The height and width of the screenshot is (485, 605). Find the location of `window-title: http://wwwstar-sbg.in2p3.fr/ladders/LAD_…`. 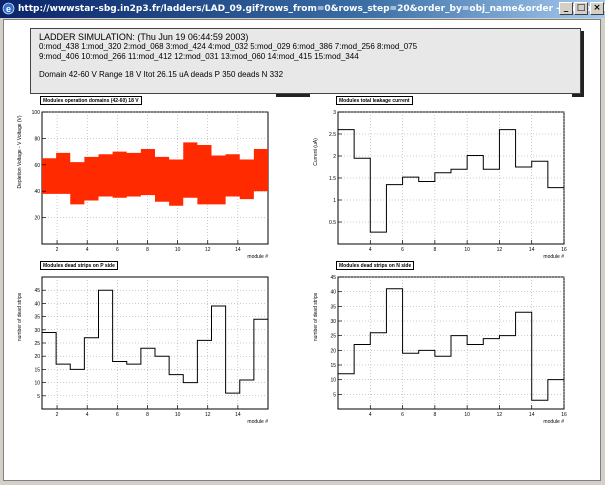

window-title: http://wwwstar-sbg.in2p3.fr/ladders/LAD_… is located at coordinates (311, 9).